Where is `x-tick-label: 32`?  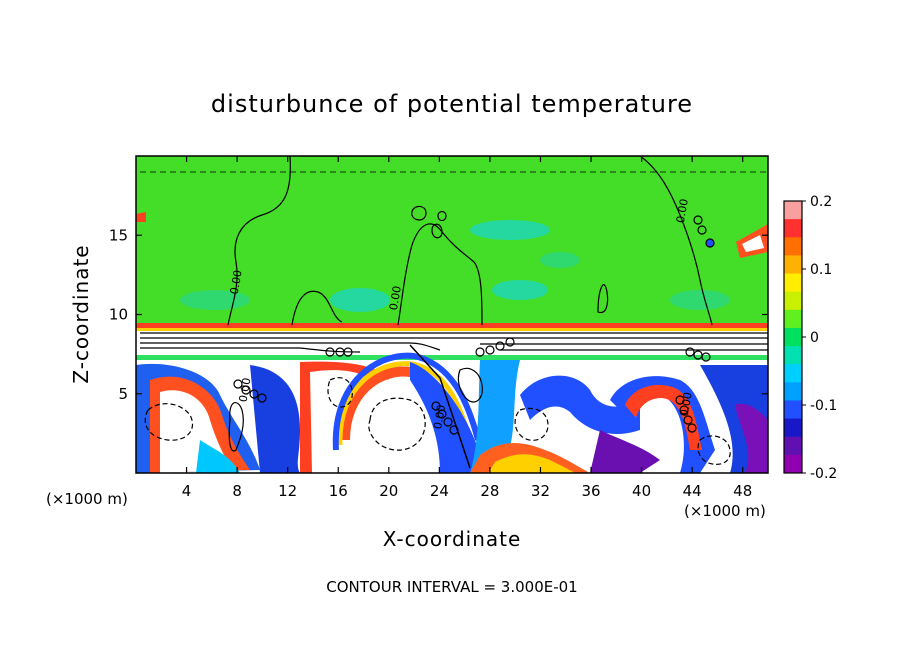 x-tick-label: 32 is located at coordinates (540, 491).